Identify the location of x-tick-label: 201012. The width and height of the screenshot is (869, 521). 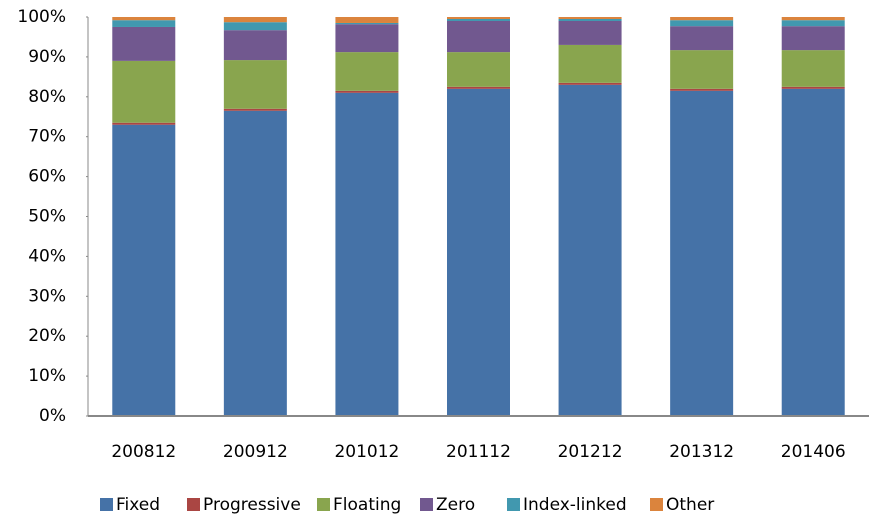
(366, 452).